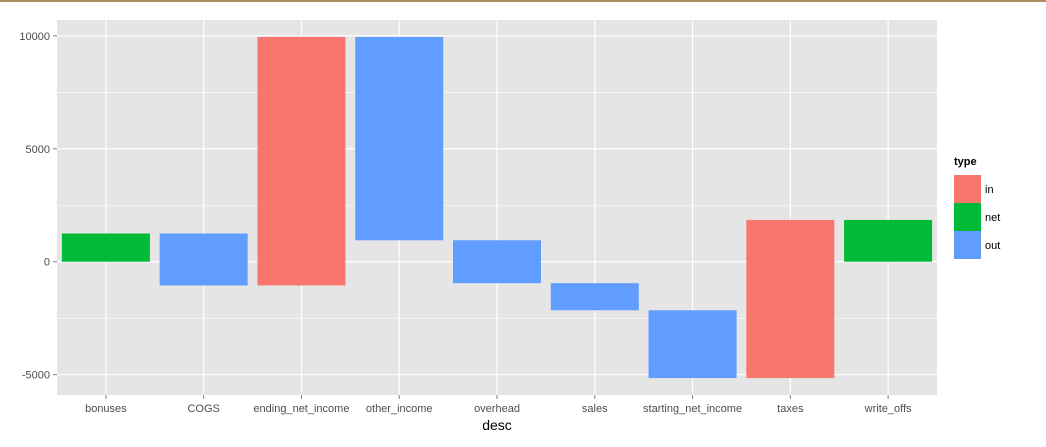 The height and width of the screenshot is (447, 1046). I want to click on bar-write-offs, so click(888, 240).